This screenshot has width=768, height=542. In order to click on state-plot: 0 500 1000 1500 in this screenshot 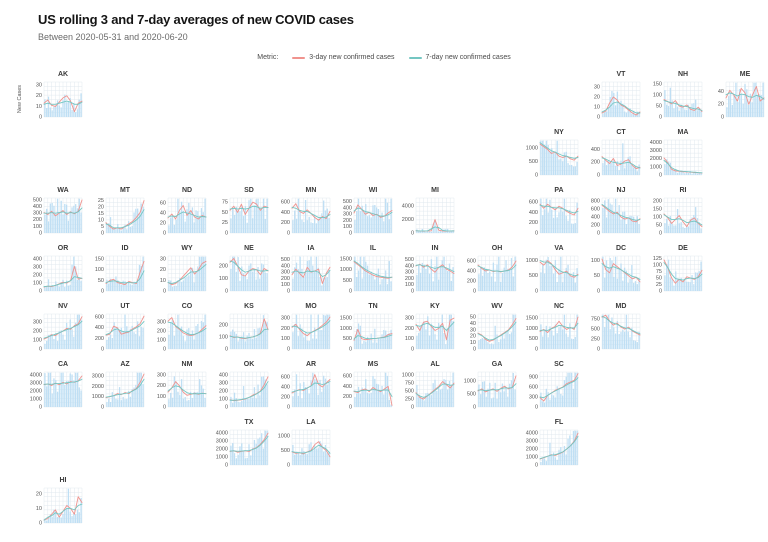, I will do `click(366, 274)`.